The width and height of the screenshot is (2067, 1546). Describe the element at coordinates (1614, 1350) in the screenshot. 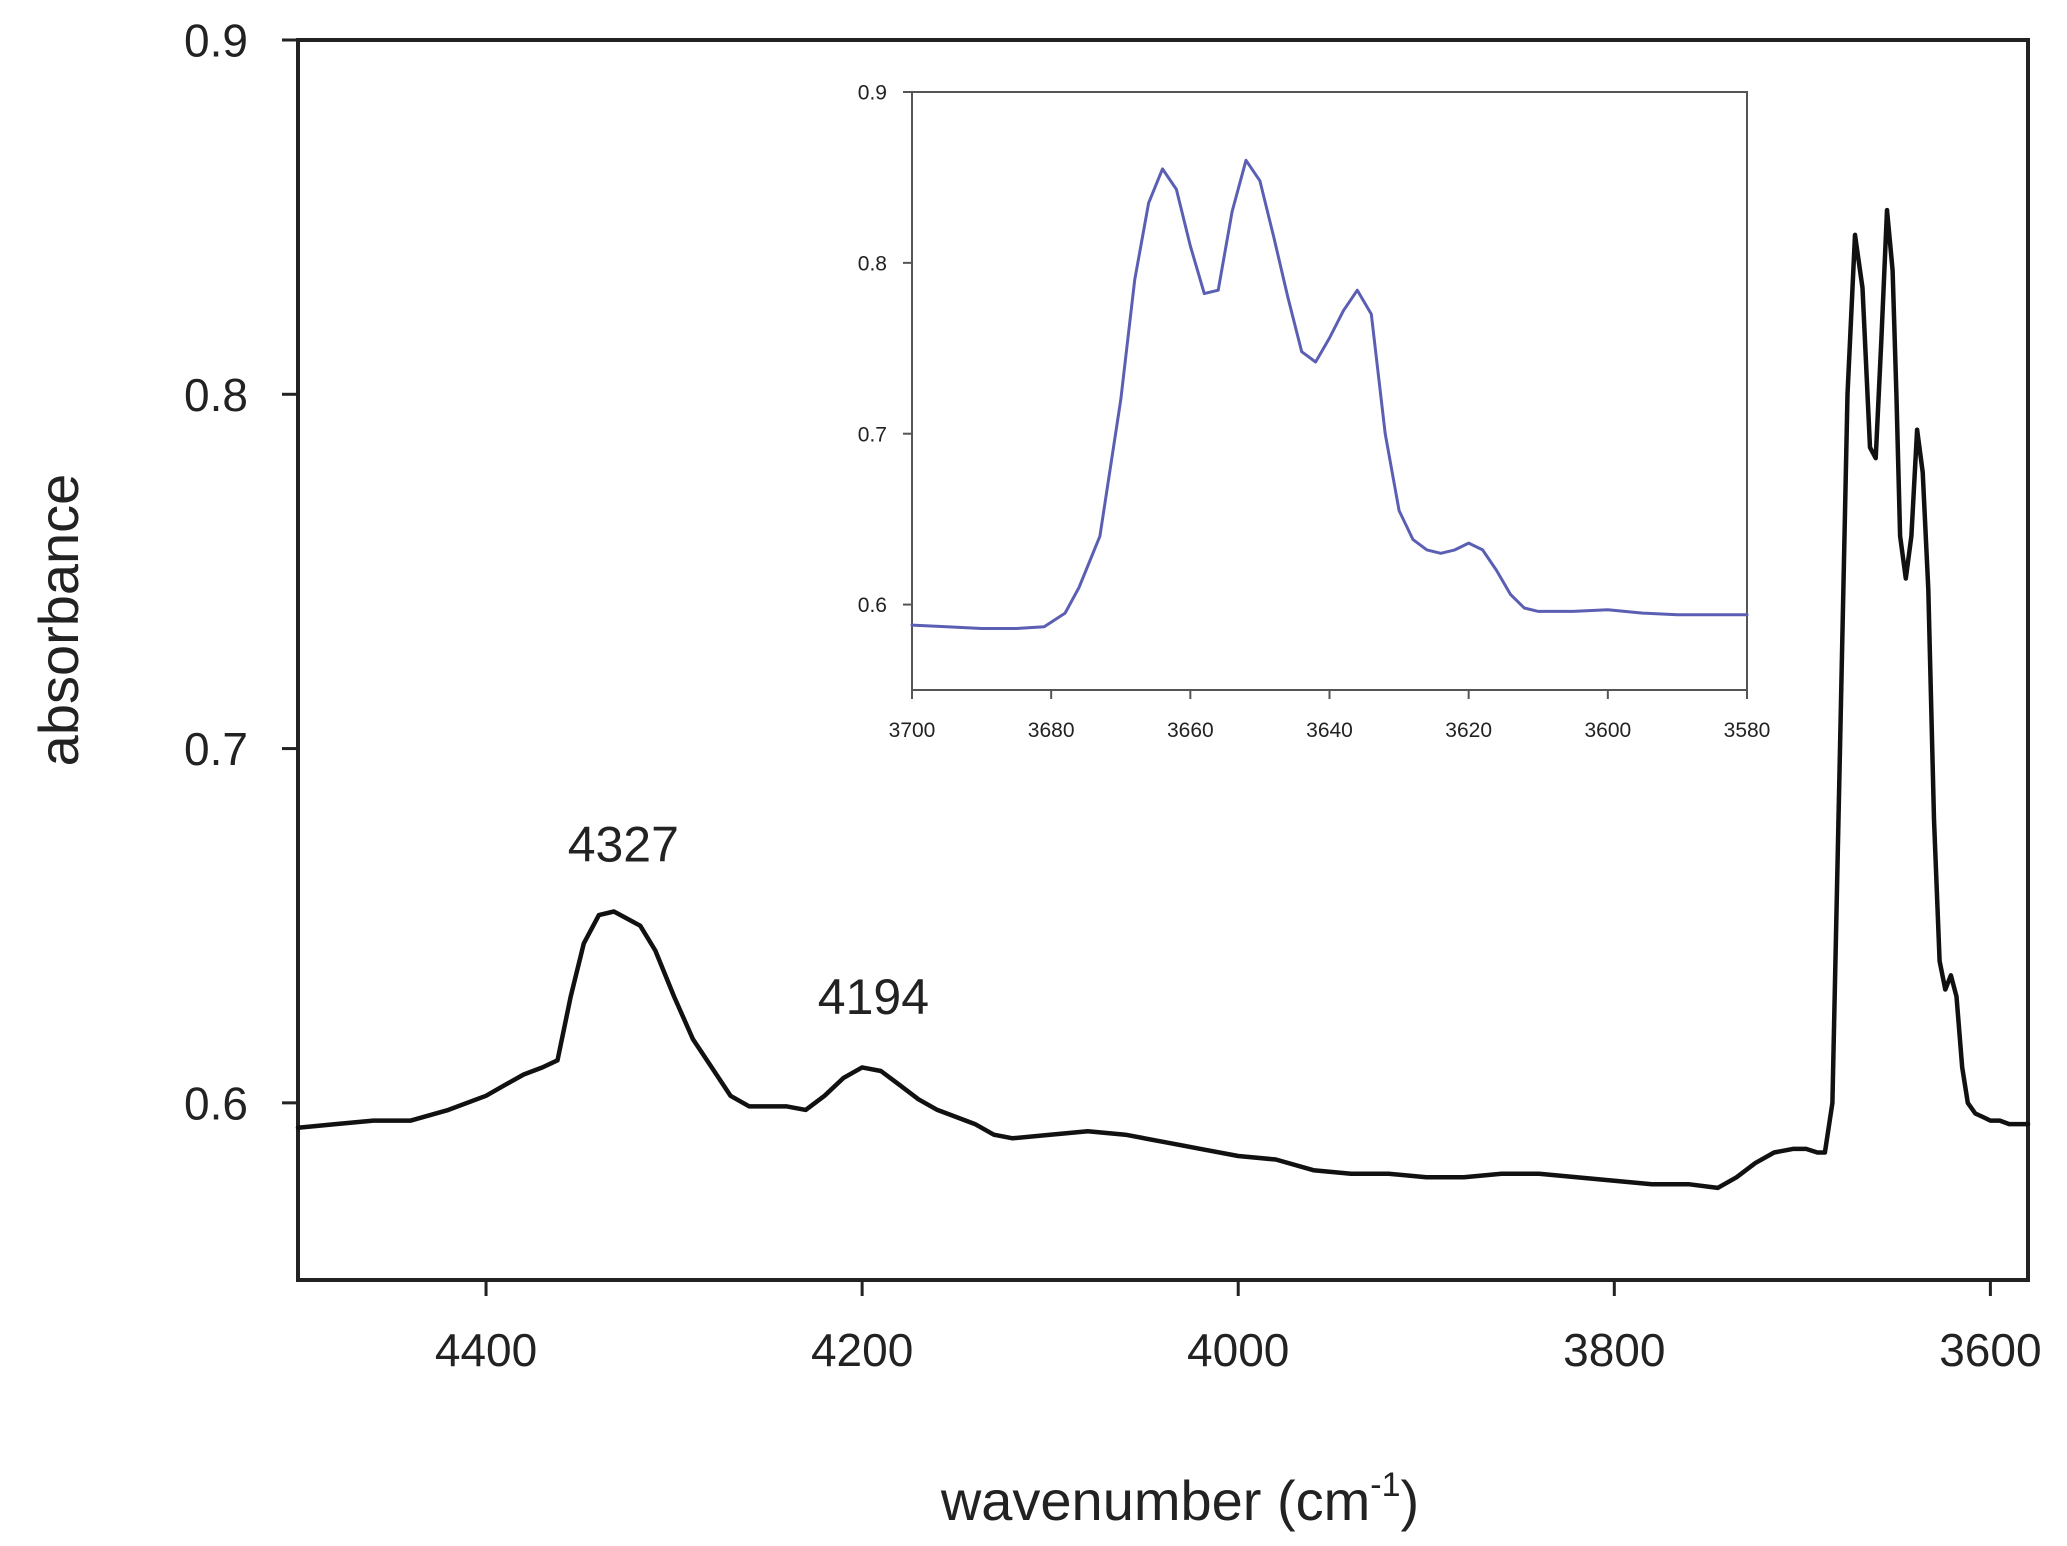

I see `main-x-tick-label: 3800` at that location.